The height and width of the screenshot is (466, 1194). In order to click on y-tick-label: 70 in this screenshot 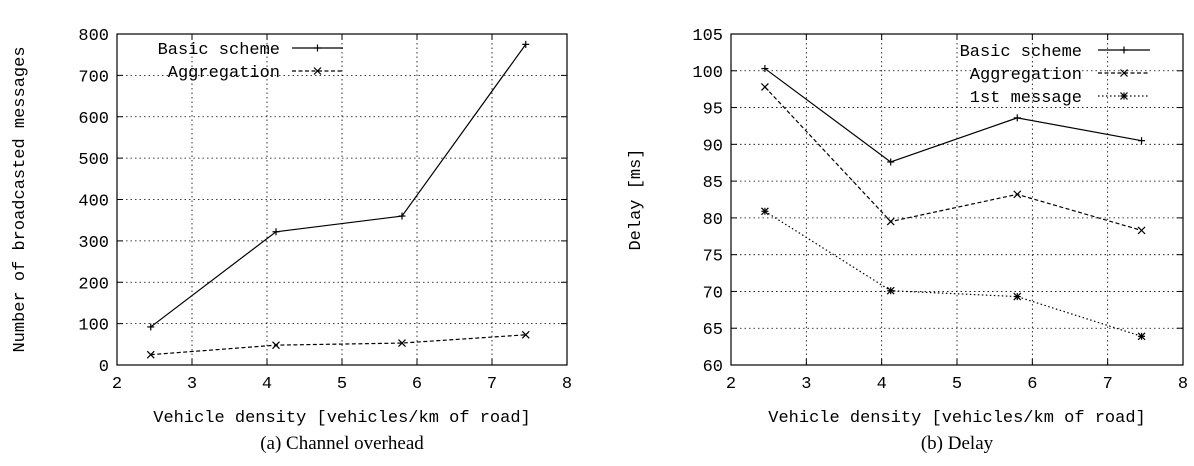, I will do `click(713, 293)`.